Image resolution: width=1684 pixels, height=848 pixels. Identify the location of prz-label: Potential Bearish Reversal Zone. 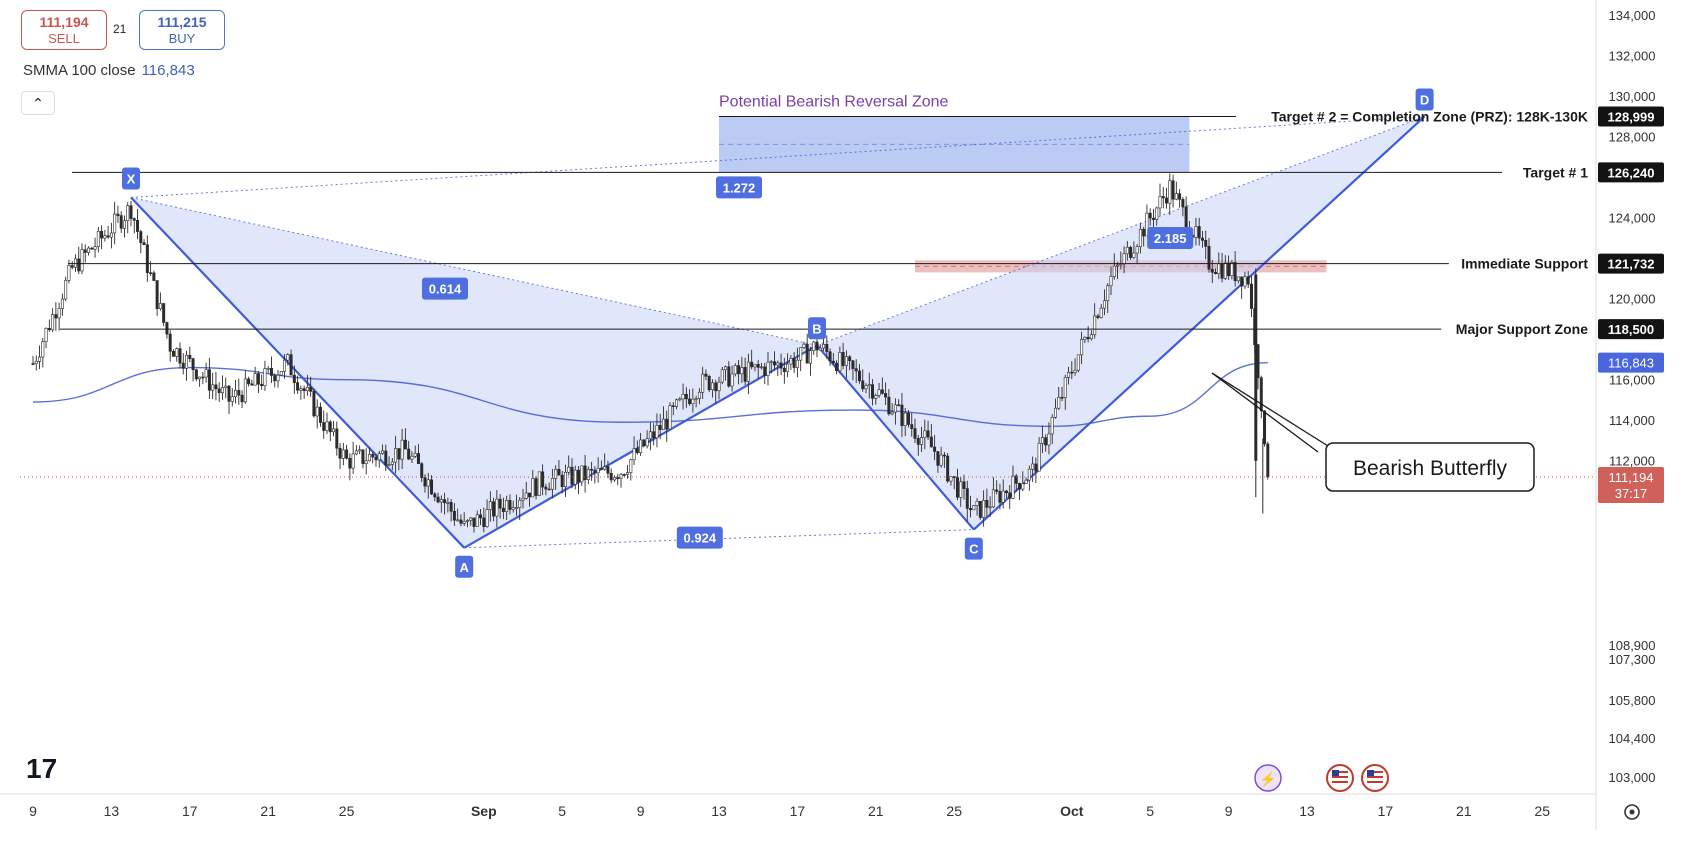
(834, 102).